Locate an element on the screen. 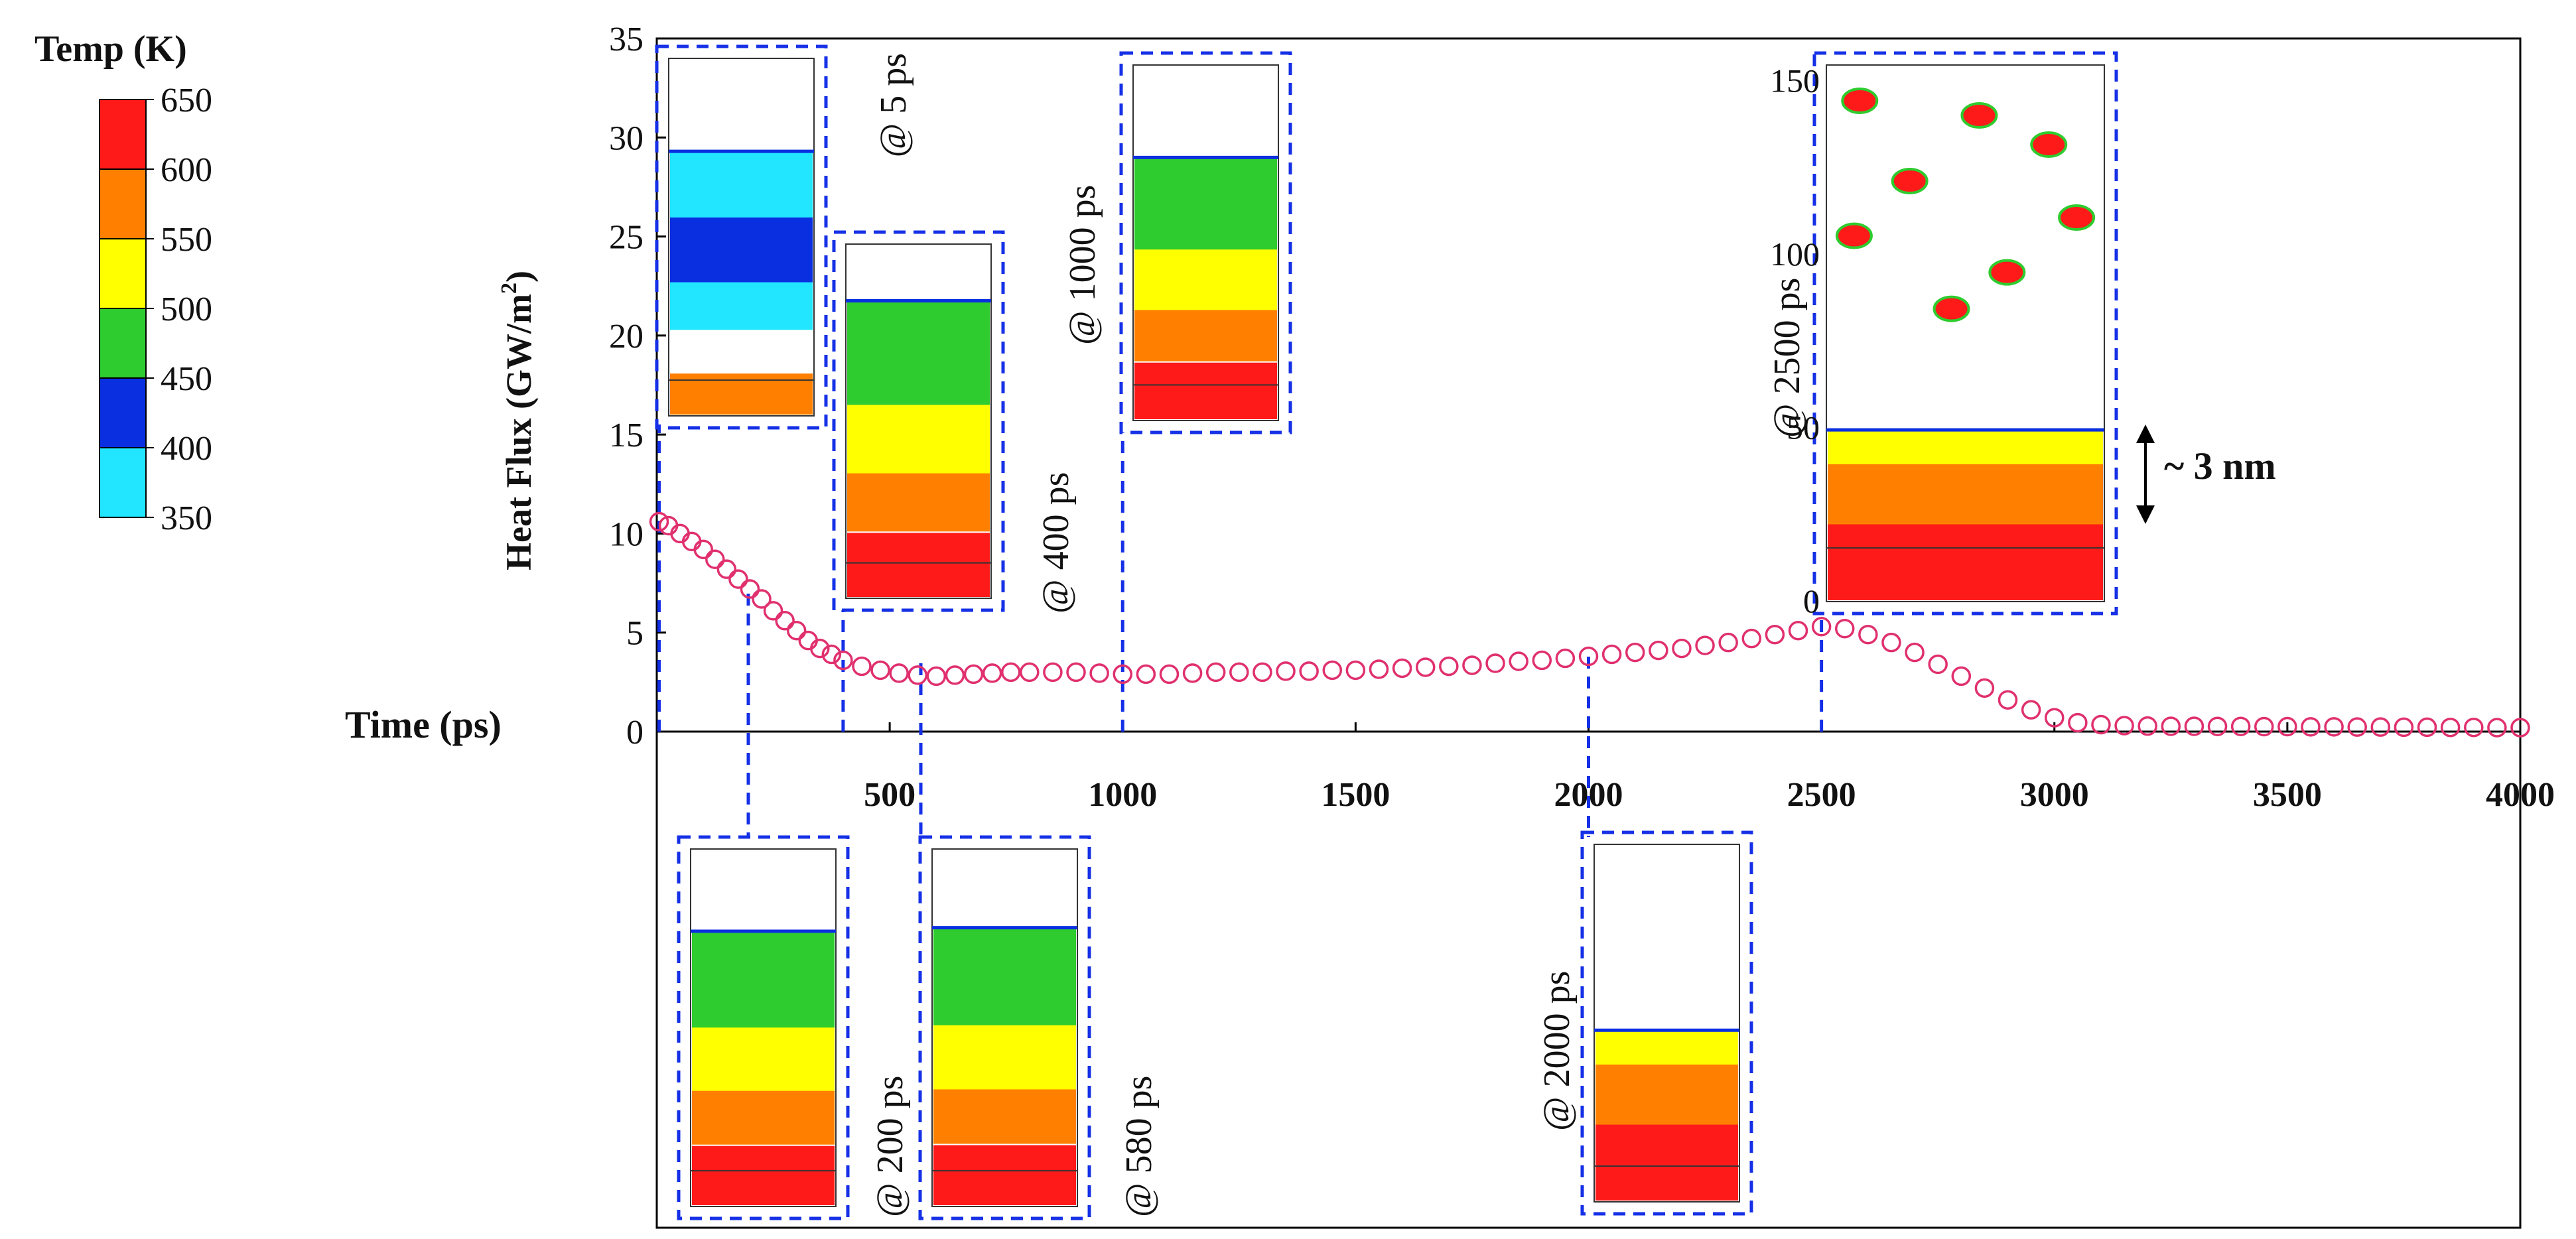 The image size is (2576, 1239). colorbar: Temp (K) 650 600 550 500 450 400 350 is located at coordinates (123, 283).